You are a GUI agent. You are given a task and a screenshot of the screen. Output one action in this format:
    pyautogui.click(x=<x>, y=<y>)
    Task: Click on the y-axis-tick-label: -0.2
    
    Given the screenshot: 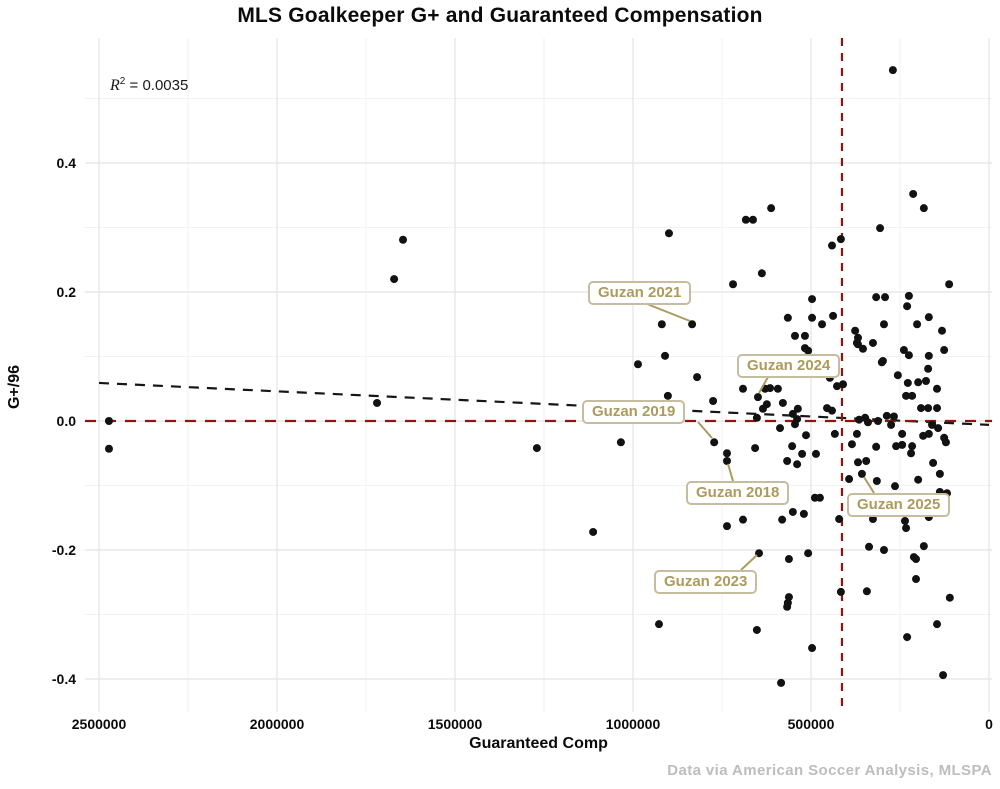 What is the action you would take?
    pyautogui.click(x=63, y=550)
    